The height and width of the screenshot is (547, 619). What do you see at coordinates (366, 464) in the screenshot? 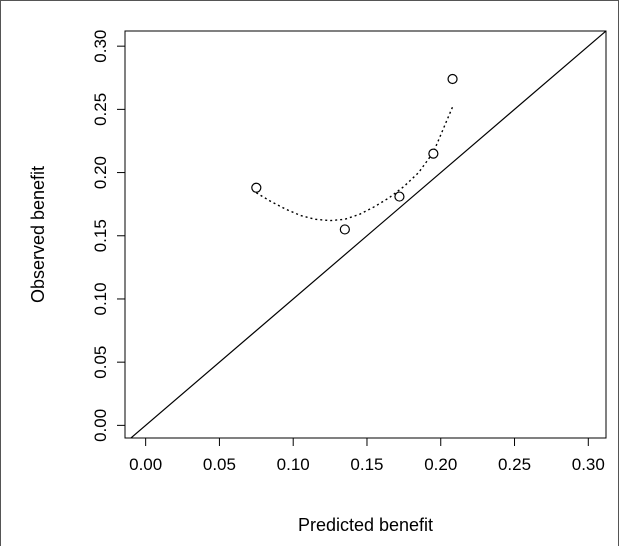
I see `x-tick-label: 0.15` at bounding box center [366, 464].